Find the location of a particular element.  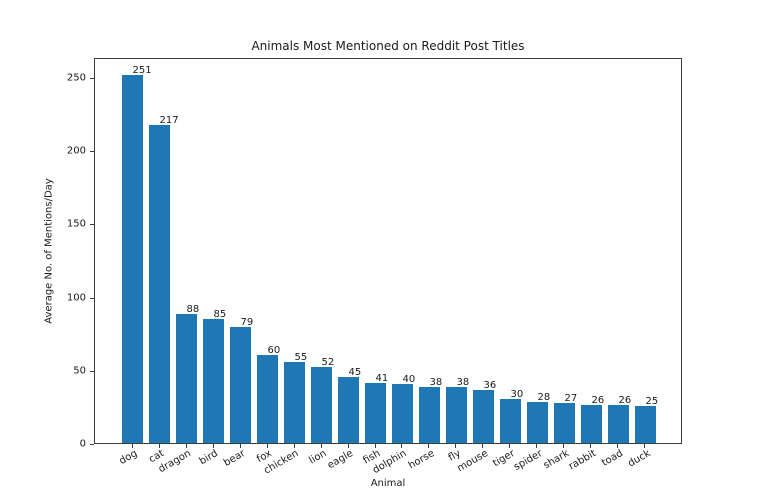

bar-dolphin is located at coordinates (402, 413).